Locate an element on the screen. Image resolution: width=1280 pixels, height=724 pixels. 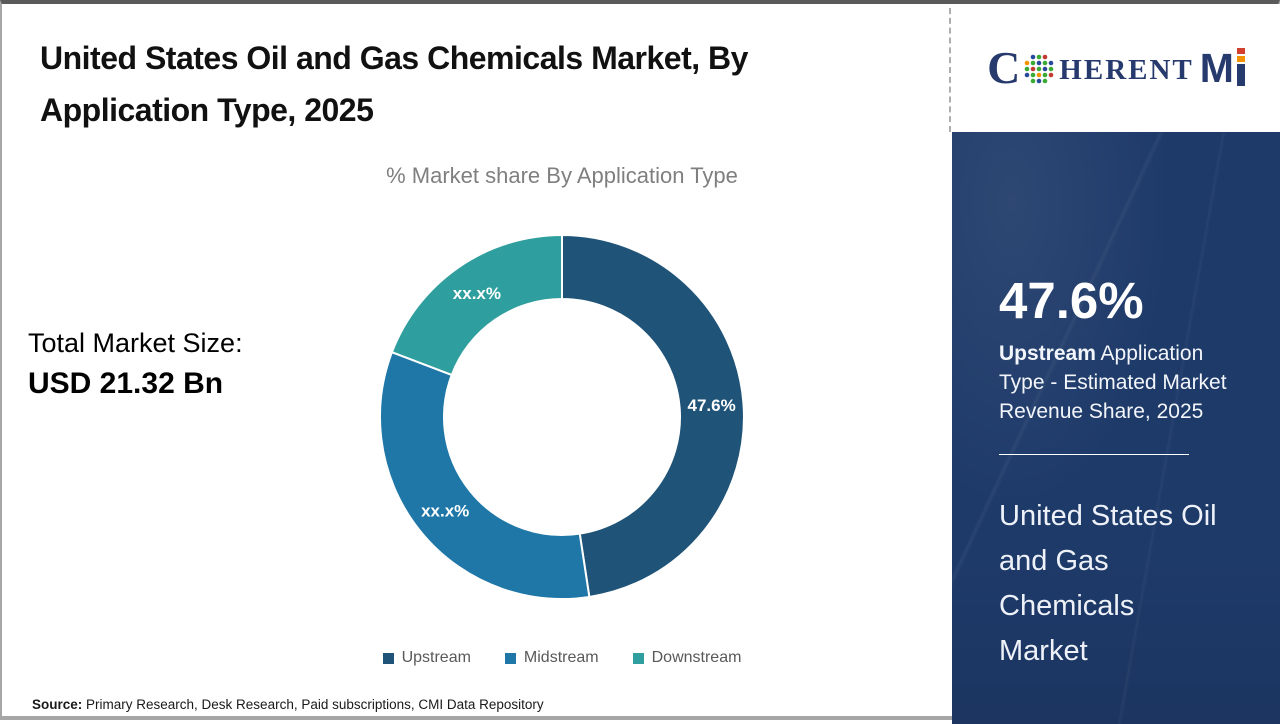
donut-chart-svg: 47.6% xx.x% xx.x% is located at coordinates (562, 416).